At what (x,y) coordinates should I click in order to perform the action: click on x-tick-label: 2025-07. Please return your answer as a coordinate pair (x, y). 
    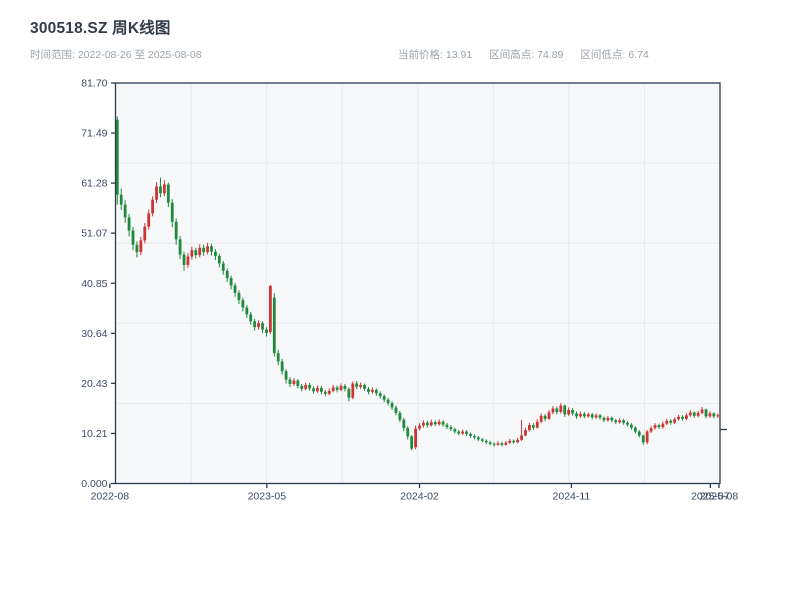
    Looking at the image, I should click on (710, 497).